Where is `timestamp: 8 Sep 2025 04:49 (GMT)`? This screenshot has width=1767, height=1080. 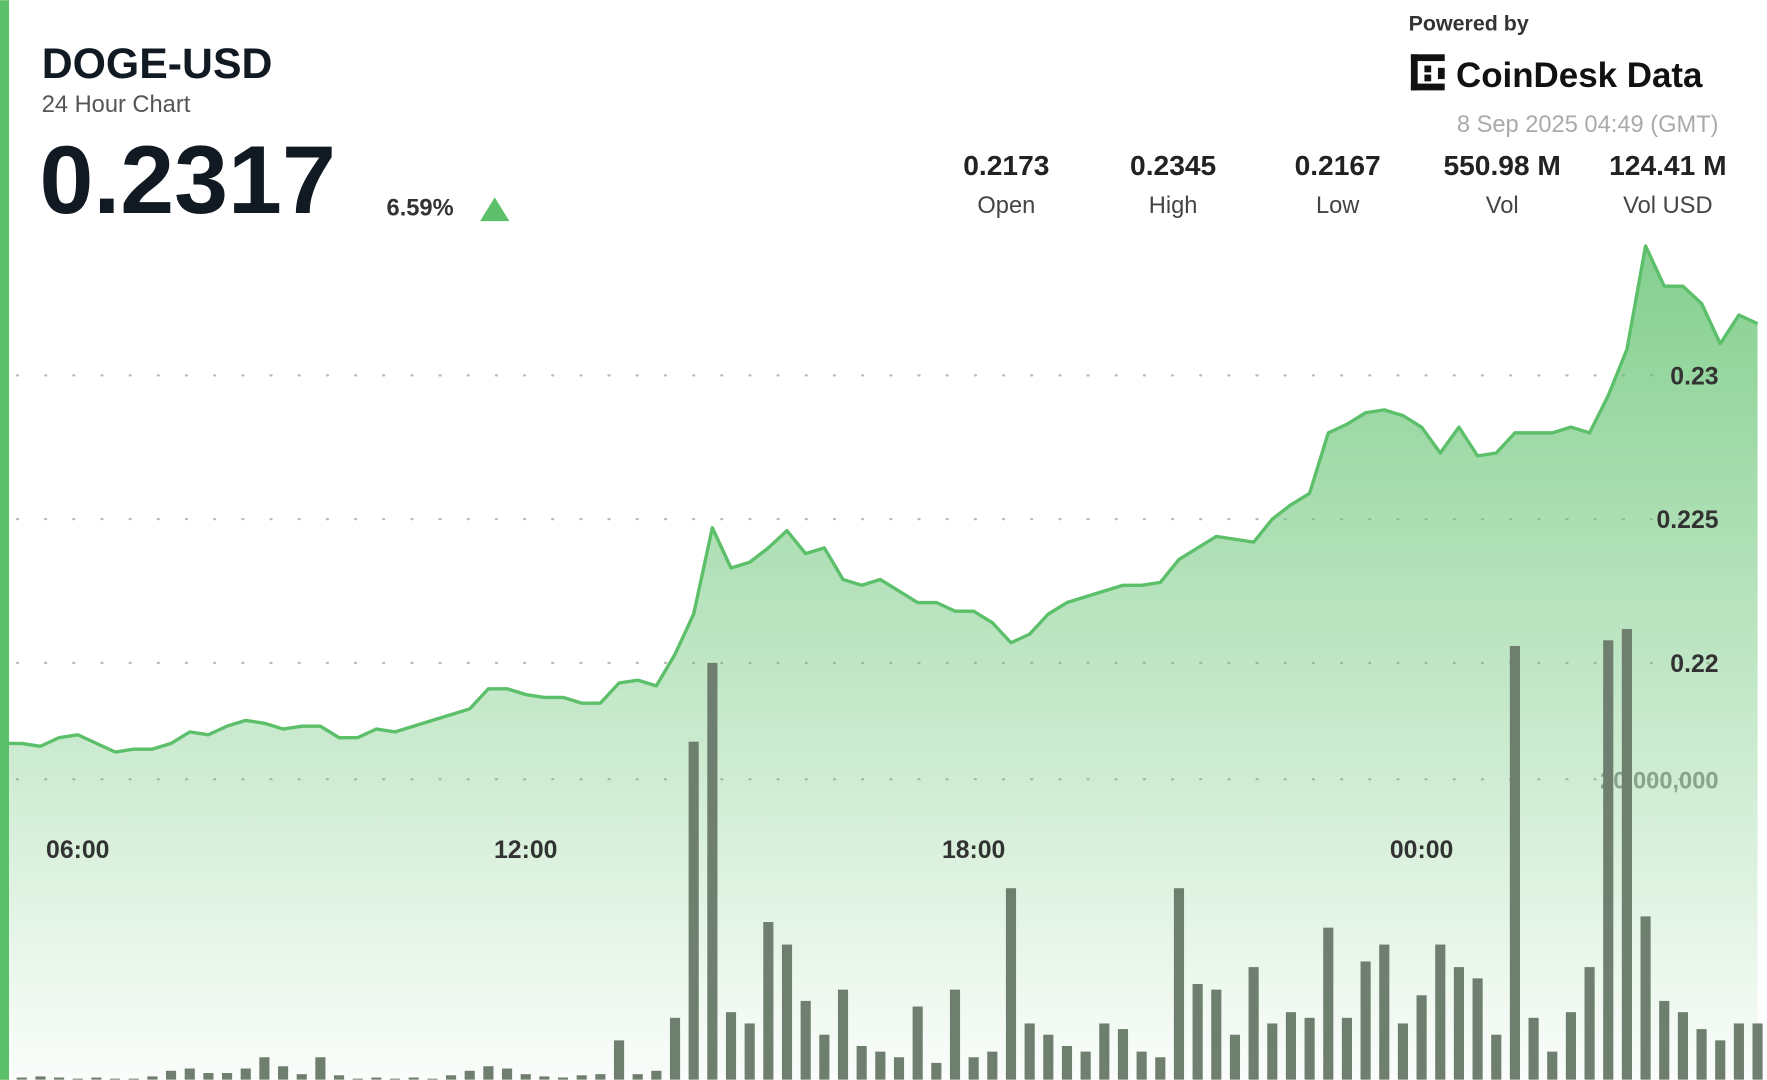 timestamp: 8 Sep 2025 04:49 (GMT) is located at coordinates (1588, 125).